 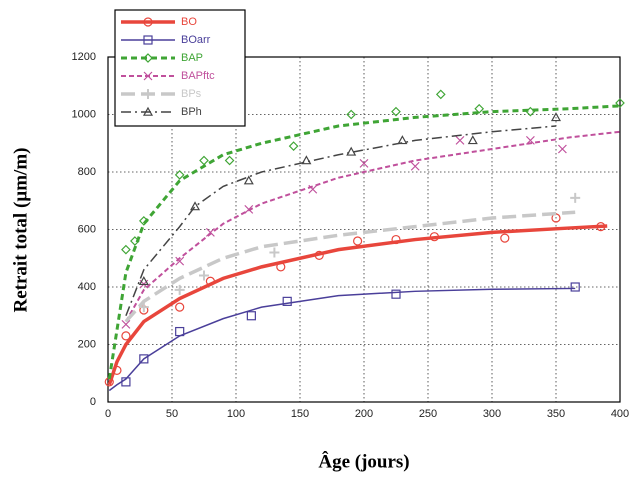 What do you see at coordinates (236, 414) in the screenshot?
I see `x-tick-label: 100` at bounding box center [236, 414].